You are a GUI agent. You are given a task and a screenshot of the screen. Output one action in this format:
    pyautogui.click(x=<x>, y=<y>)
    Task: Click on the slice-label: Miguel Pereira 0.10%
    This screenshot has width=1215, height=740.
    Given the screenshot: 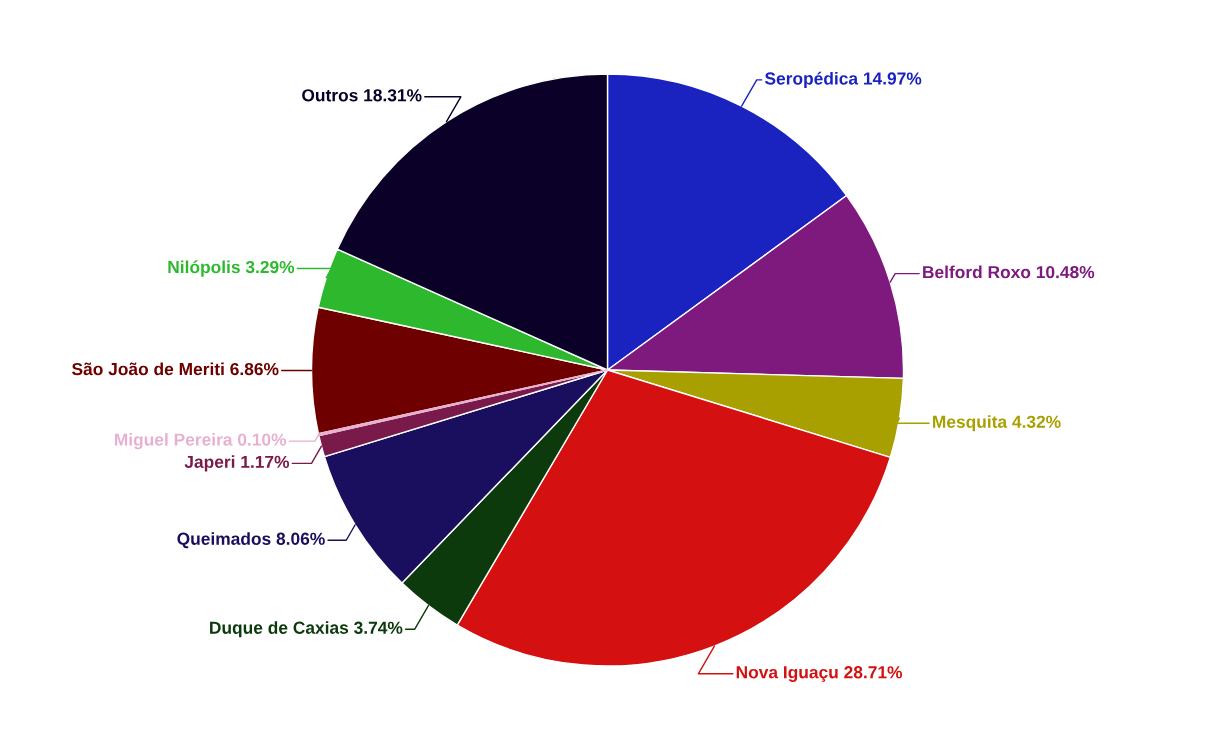 What is the action you would take?
    pyautogui.click(x=200, y=441)
    